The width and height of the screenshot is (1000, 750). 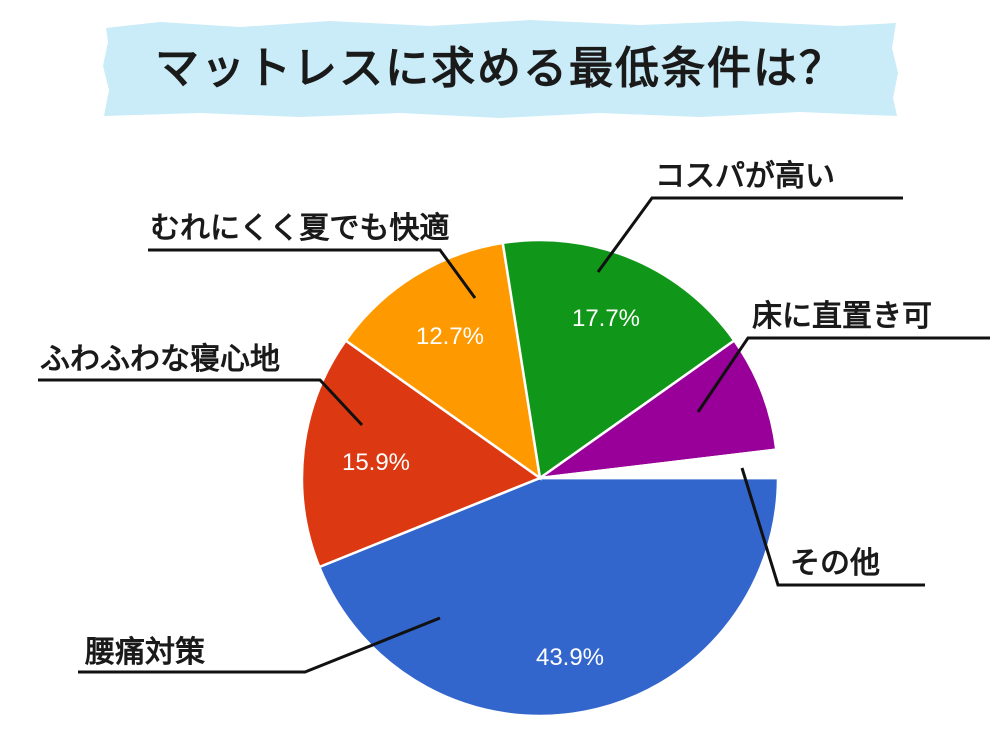 What do you see at coordinates (442, 361) in the screenshot?
I see `pie-slice-breathable` at bounding box center [442, 361].